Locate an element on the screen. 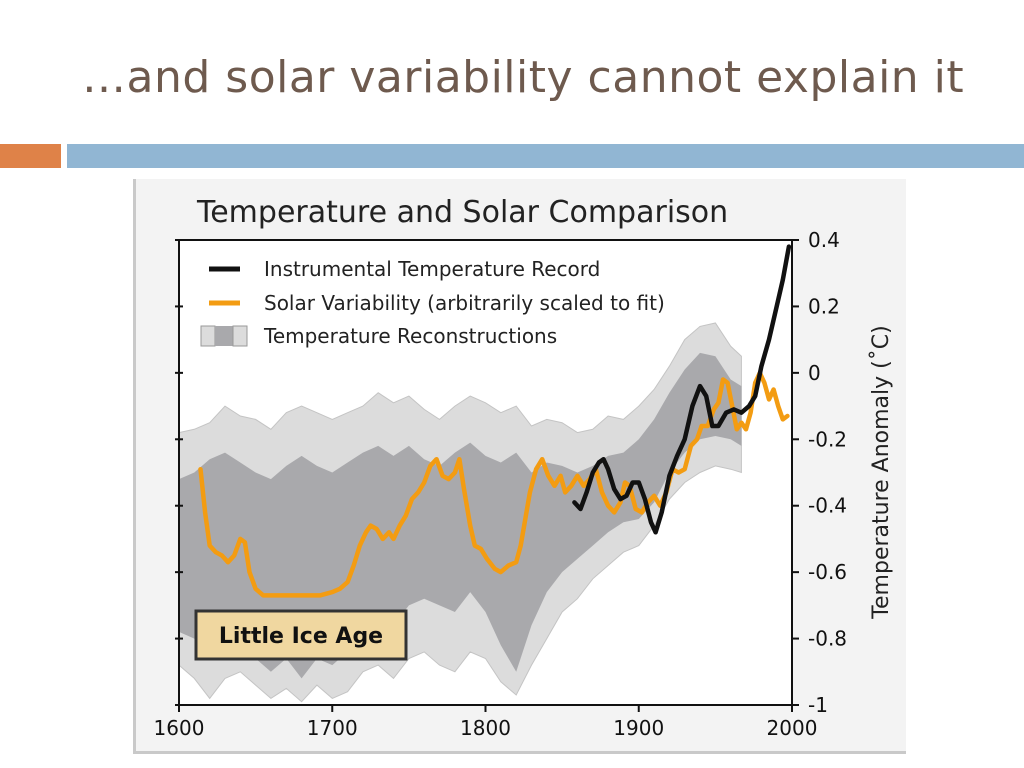  x-tick-label: 1600 is located at coordinates (179, 728).